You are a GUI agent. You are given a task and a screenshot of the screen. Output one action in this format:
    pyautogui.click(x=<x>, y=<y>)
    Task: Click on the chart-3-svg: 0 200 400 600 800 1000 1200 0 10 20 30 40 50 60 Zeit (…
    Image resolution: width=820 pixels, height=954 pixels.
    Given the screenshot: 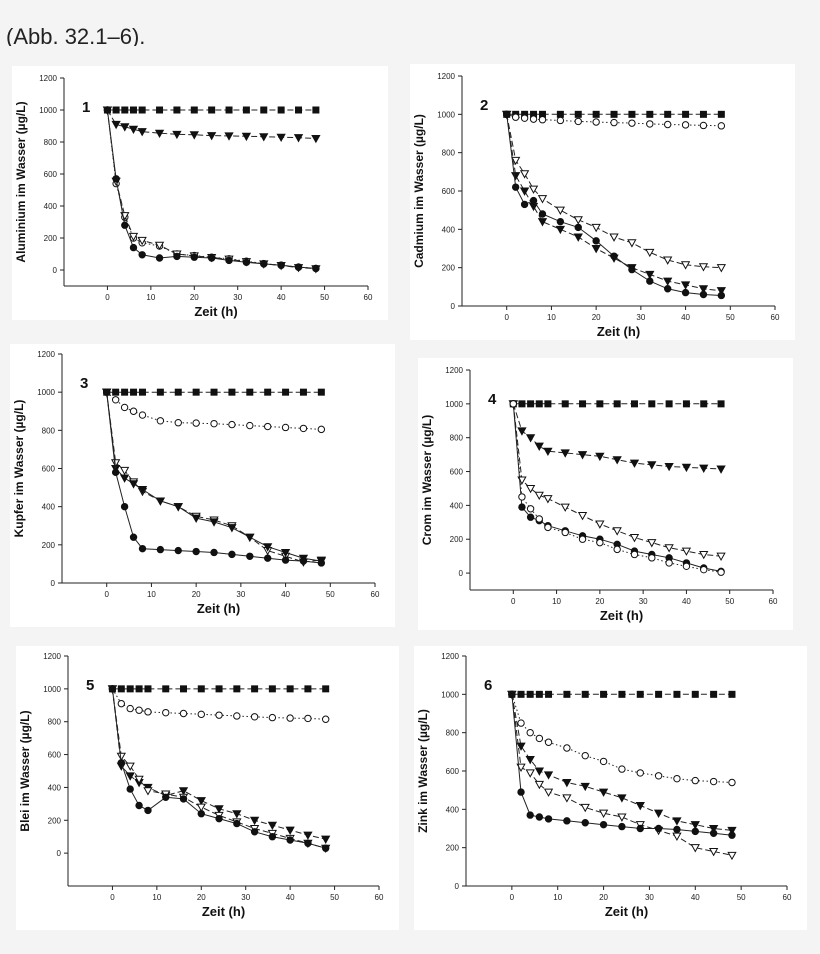 What is the action you would take?
    pyautogui.click(x=196, y=483)
    